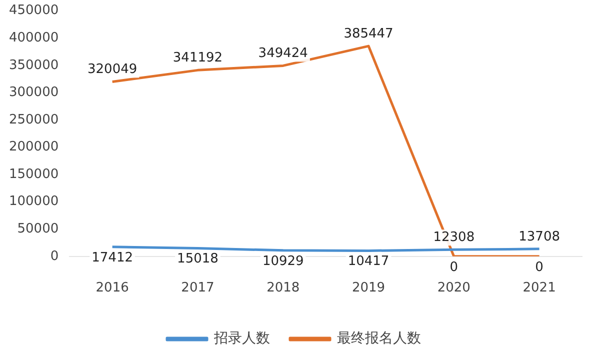 This screenshot has width=600, height=360. What do you see at coordinates (113, 70) in the screenshot?
I see `data-label: 320049` at bounding box center [113, 70].